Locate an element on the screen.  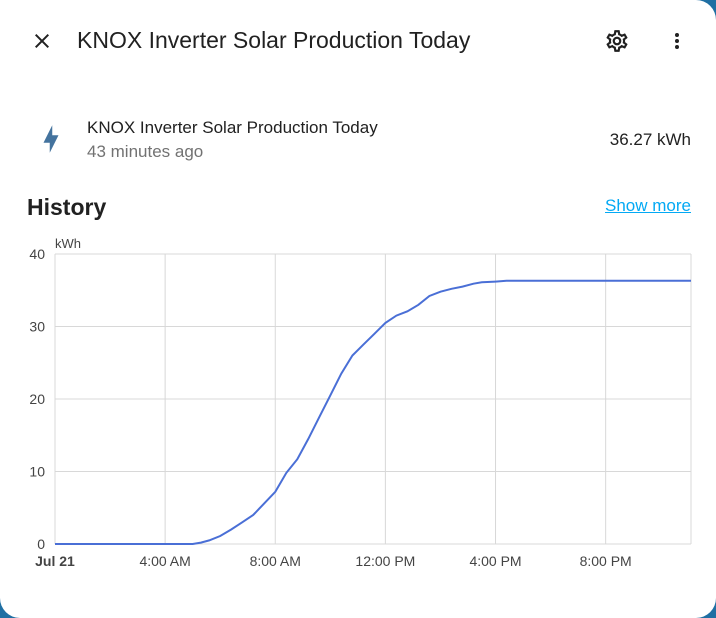
entity-name: KNOX Inverter Solar Production Today is located at coordinates (232, 127).